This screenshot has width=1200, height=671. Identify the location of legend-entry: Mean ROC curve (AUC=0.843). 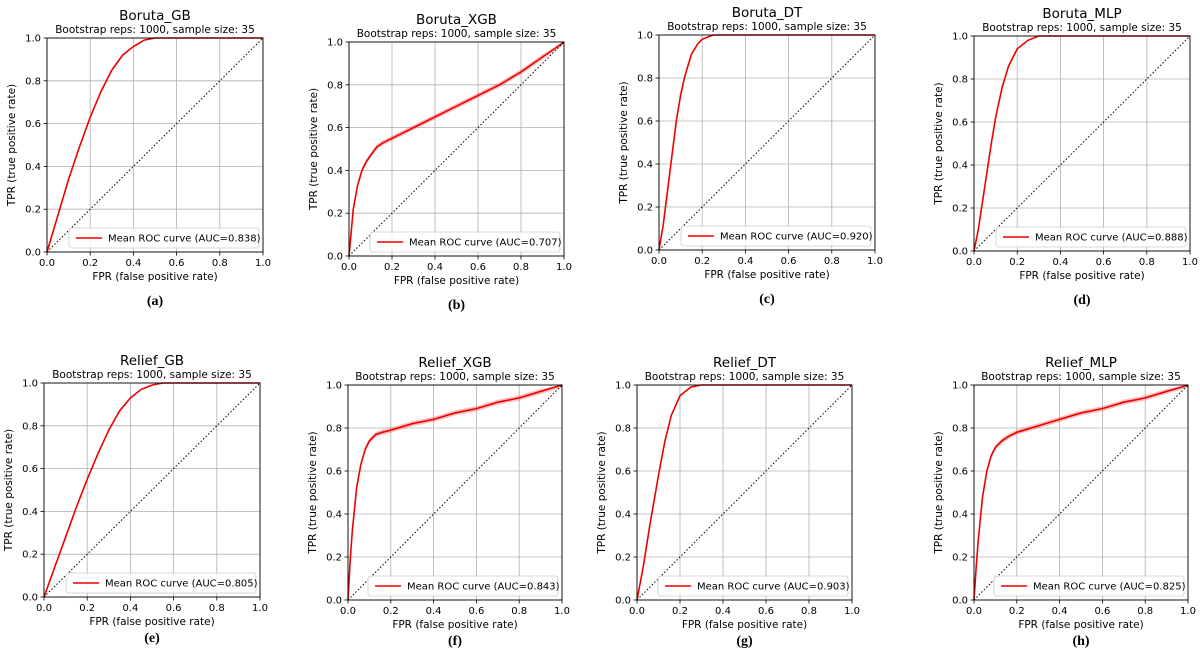
(483, 587).